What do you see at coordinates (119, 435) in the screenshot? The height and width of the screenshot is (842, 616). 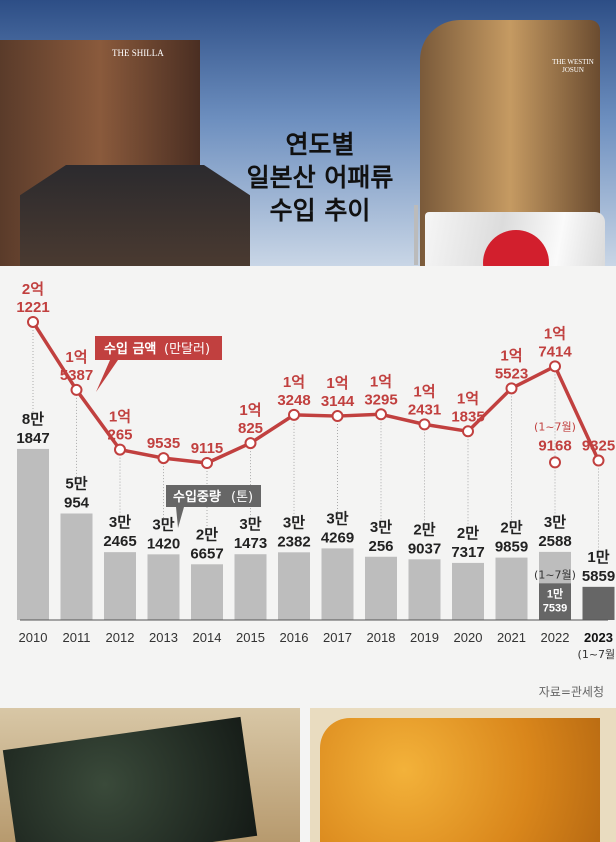 I see `amount-label: 265` at bounding box center [119, 435].